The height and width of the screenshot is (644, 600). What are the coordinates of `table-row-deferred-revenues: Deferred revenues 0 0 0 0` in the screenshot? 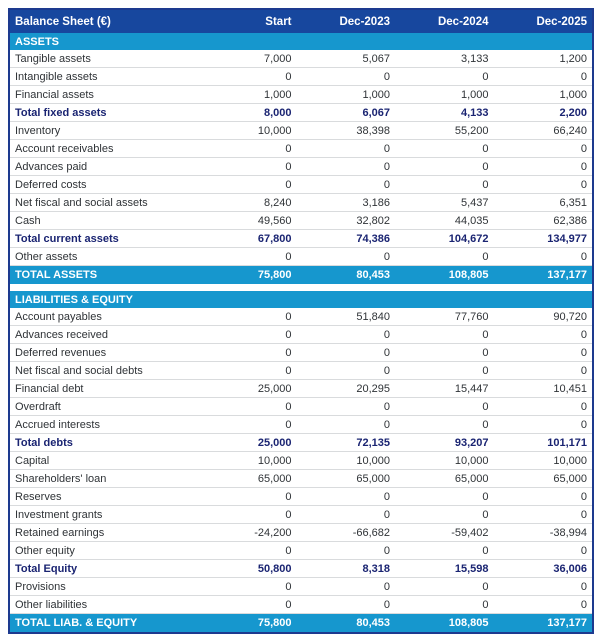 It's located at (301, 353).